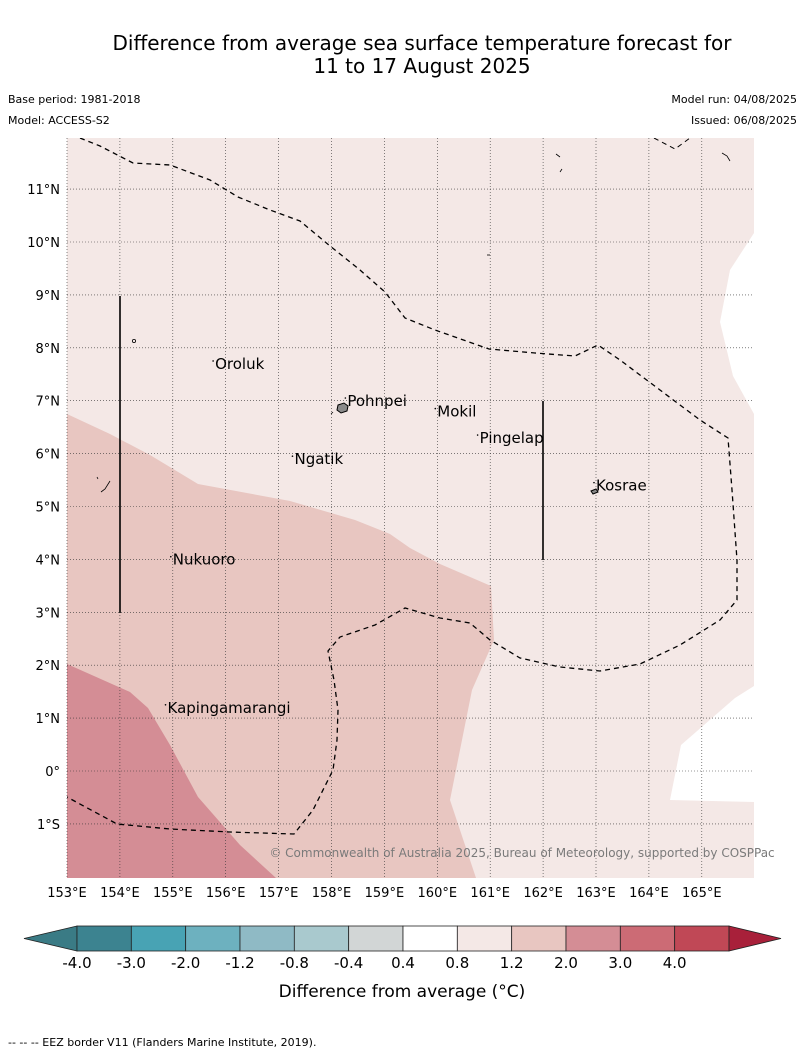  I want to click on colorbar-tick: -2.0, so click(185, 963).